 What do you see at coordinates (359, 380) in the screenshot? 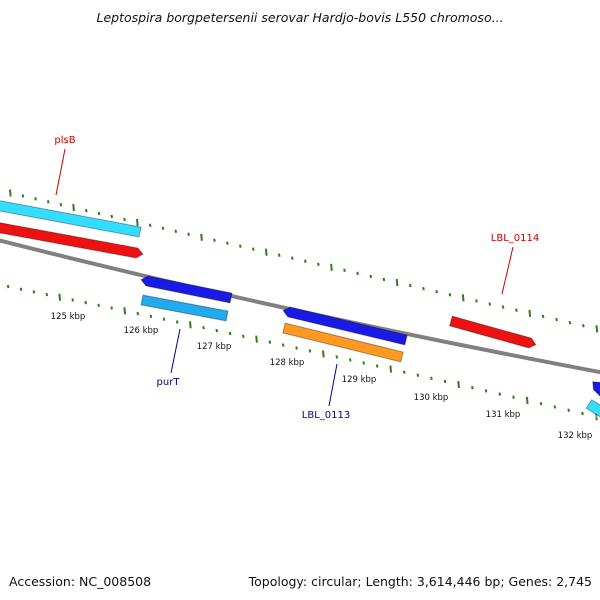
I see `scale-label: 129 kbp` at bounding box center [359, 380].